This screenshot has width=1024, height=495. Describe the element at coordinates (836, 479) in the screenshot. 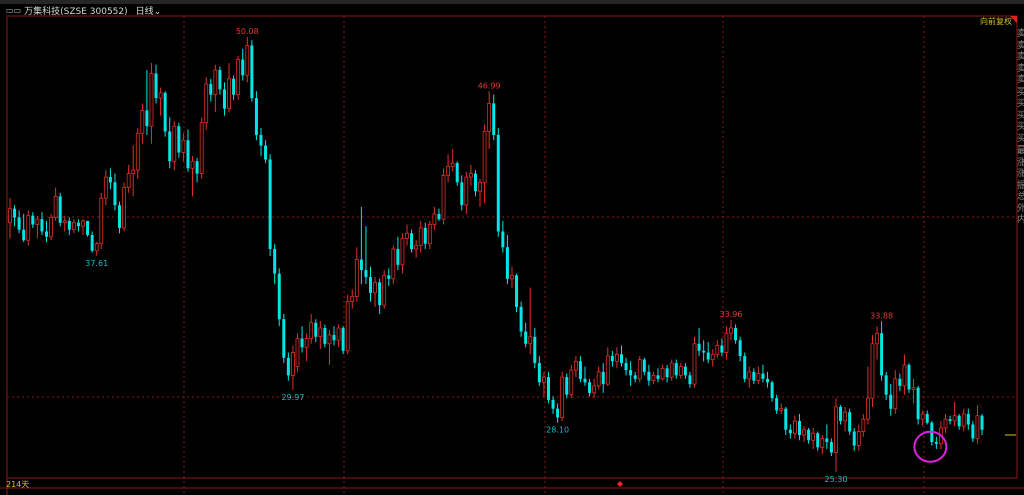

I see `price-extreme-label: 25.30` at that location.